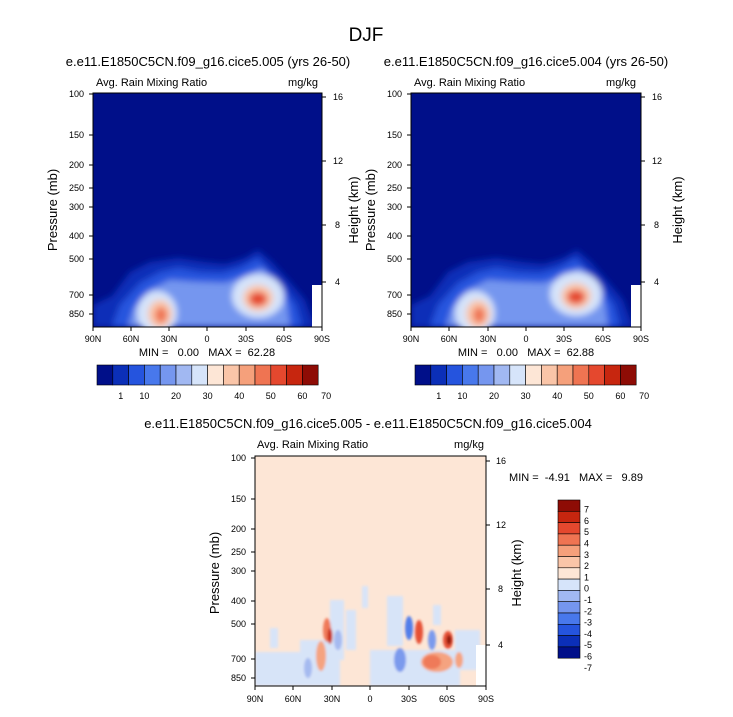 The width and height of the screenshot is (733, 717). What do you see at coordinates (656, 282) in the screenshot?
I see `panel-right-y2tick-label: 4` at bounding box center [656, 282].